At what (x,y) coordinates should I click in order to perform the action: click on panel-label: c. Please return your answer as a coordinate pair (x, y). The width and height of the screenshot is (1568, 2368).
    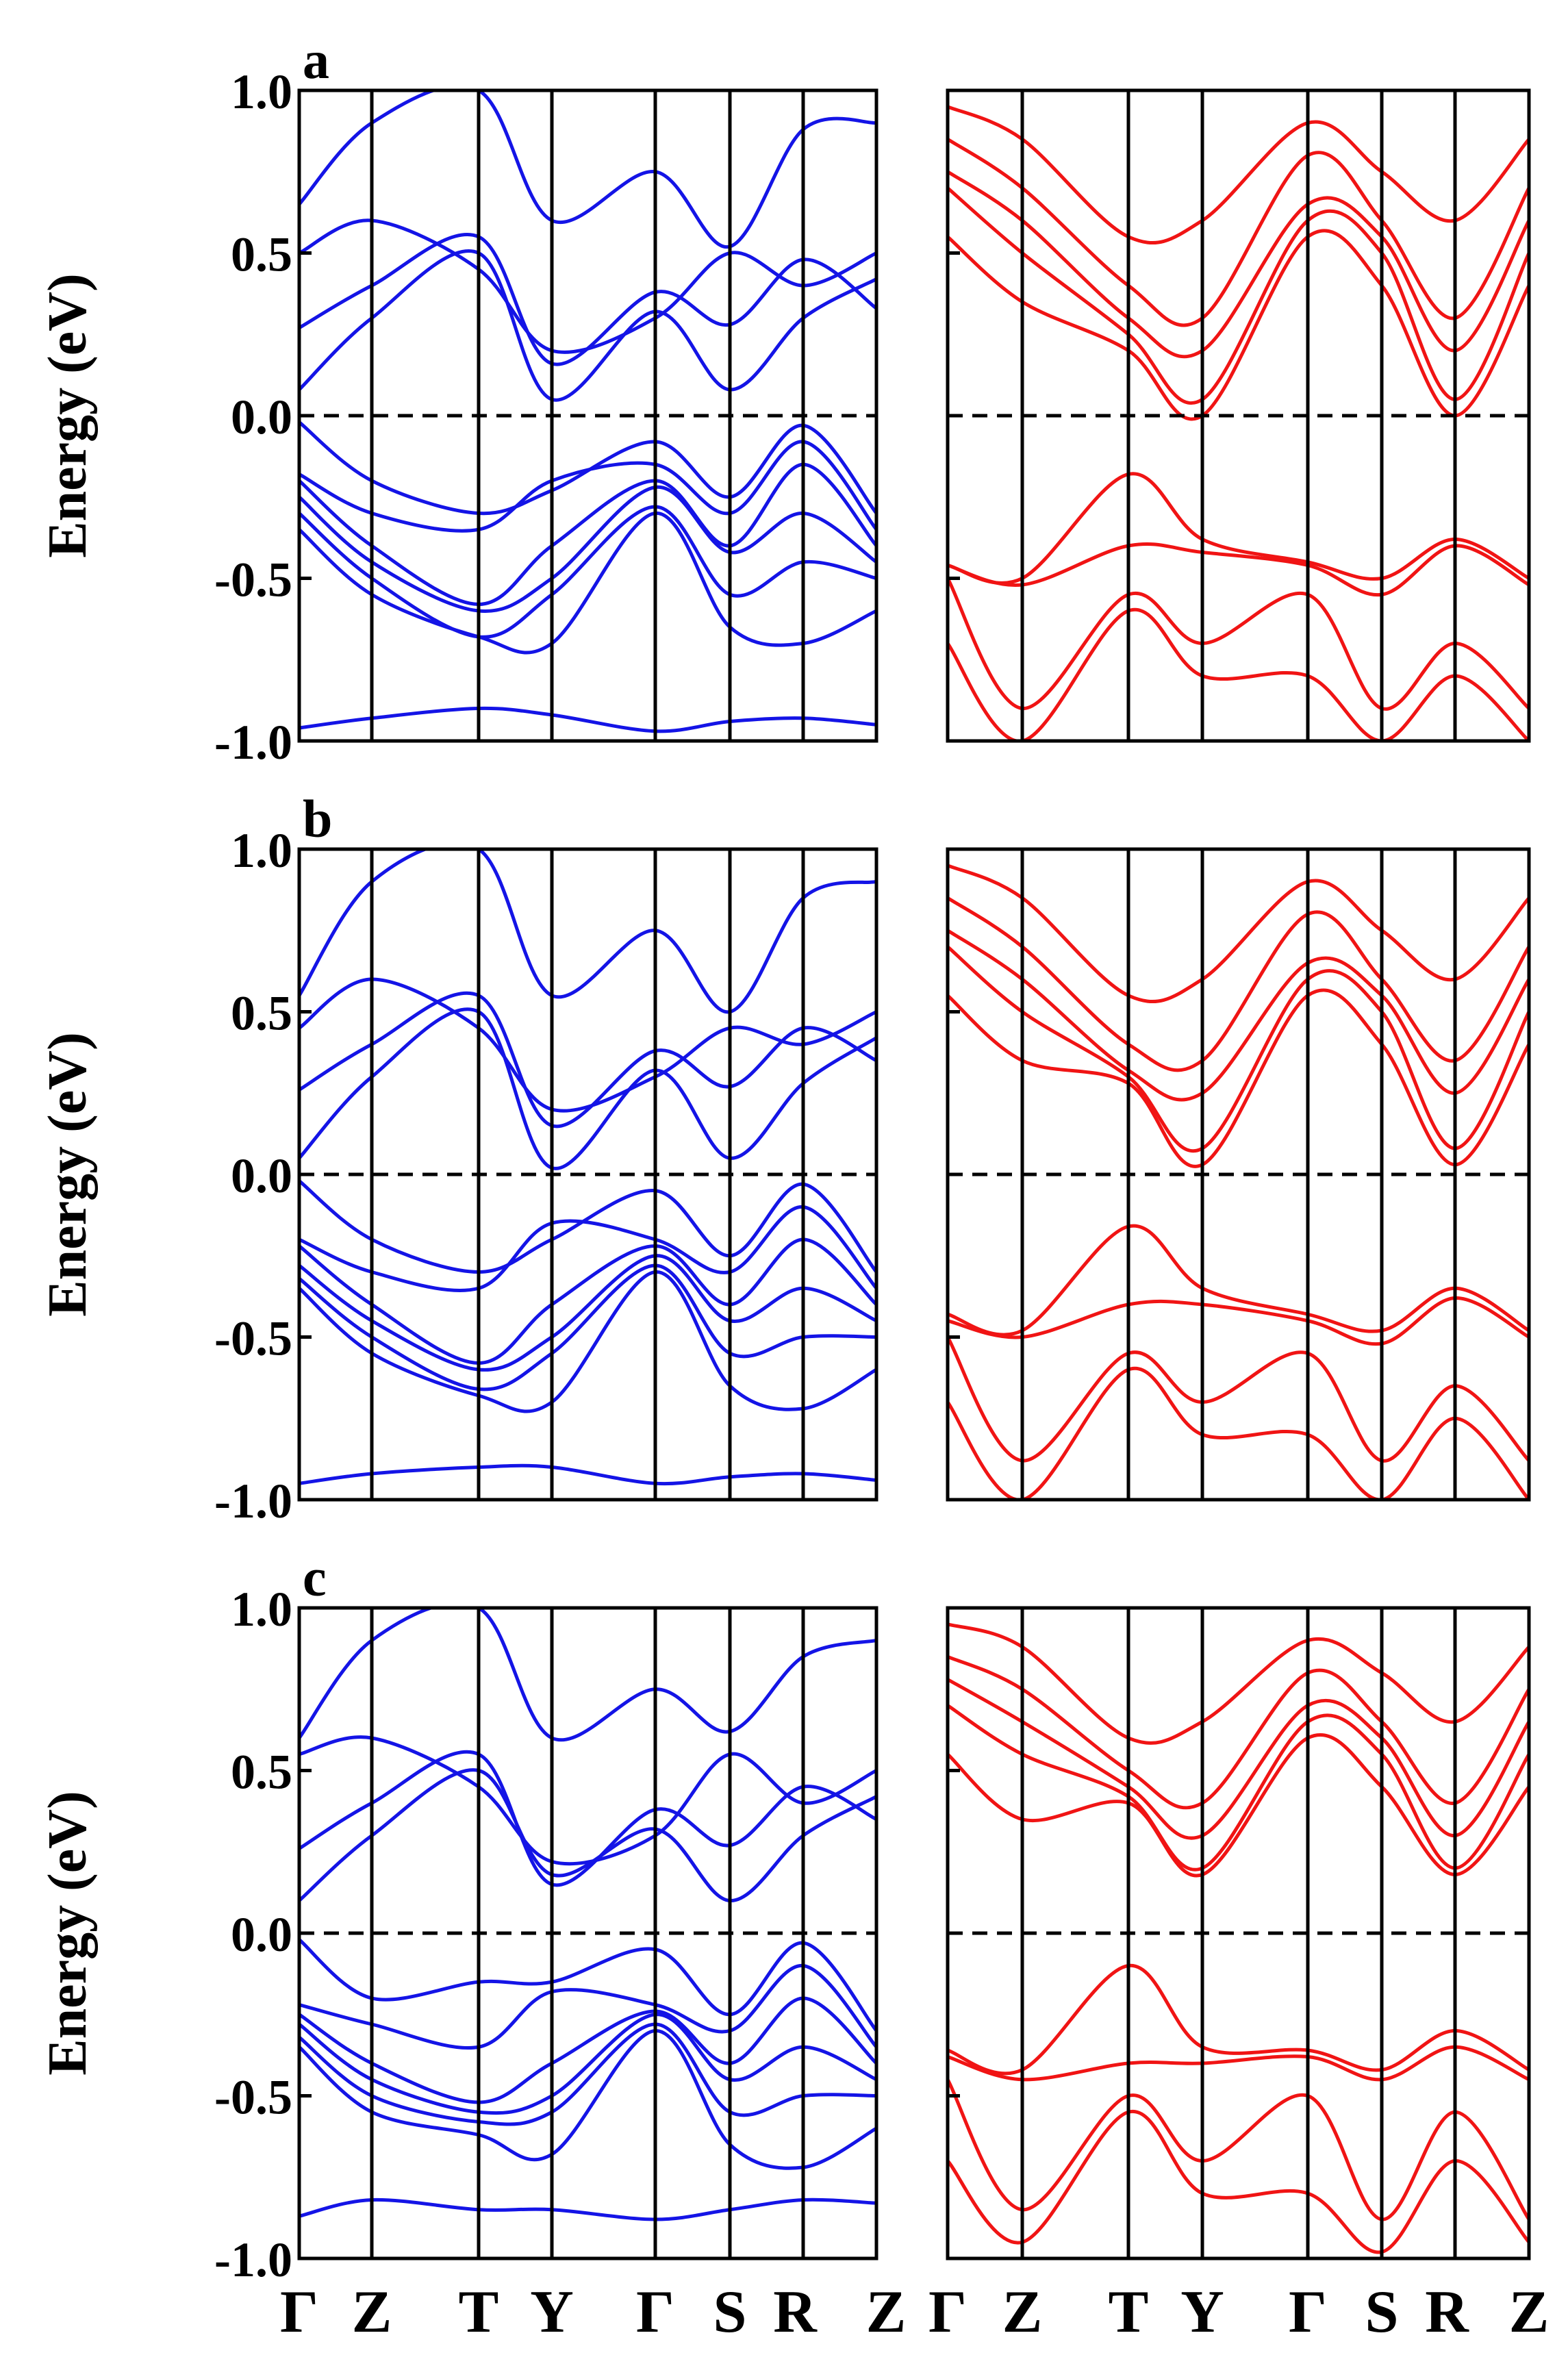
    Looking at the image, I should click on (315, 1577).